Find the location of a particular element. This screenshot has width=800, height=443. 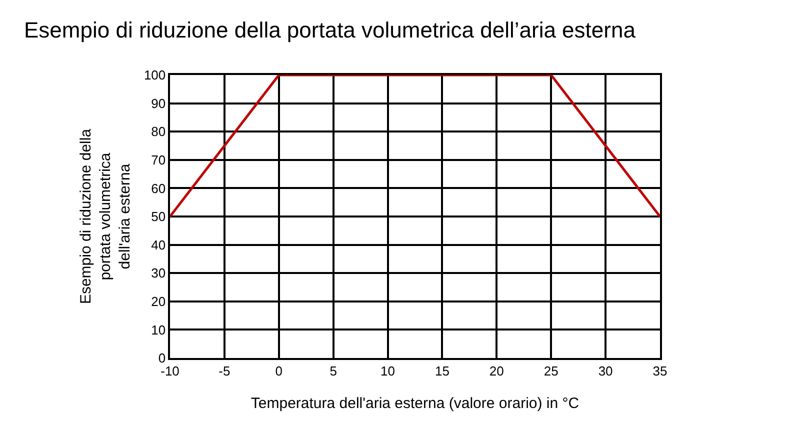

x-tick-label: 20 is located at coordinates (496, 370).